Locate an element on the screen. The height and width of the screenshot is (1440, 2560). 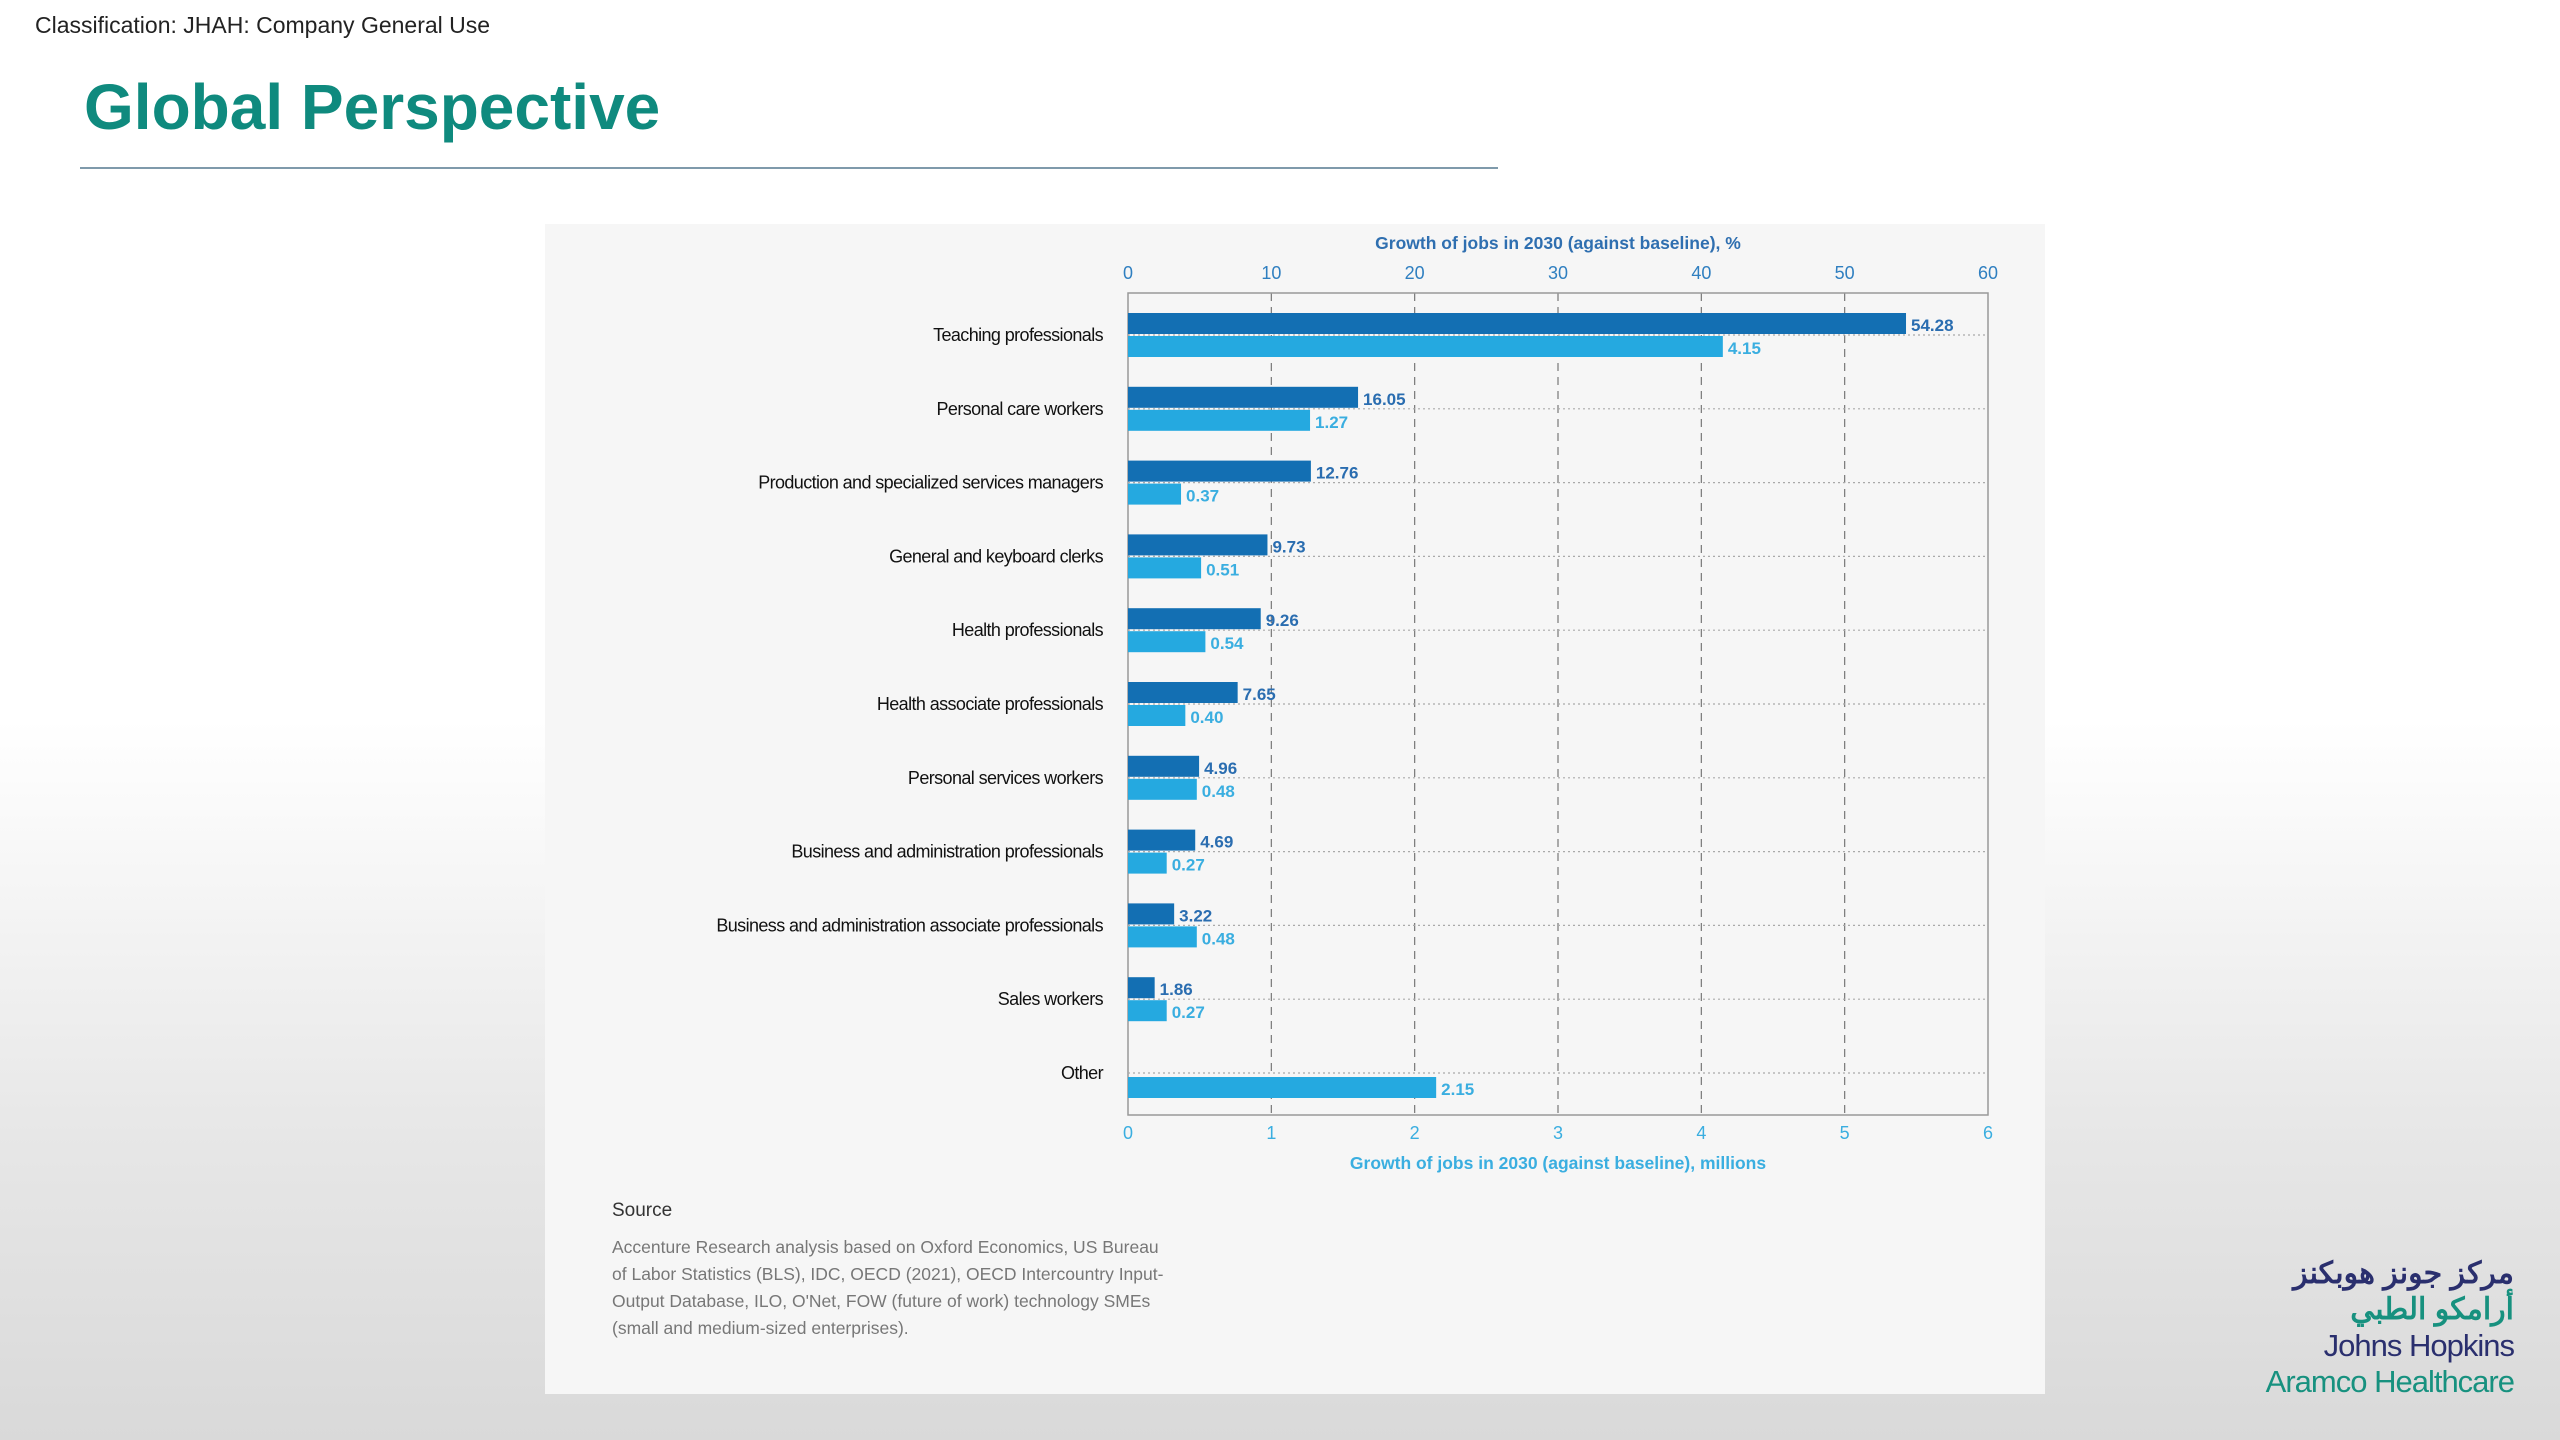
bottom-tick-label: 1 is located at coordinates (1271, 1133).